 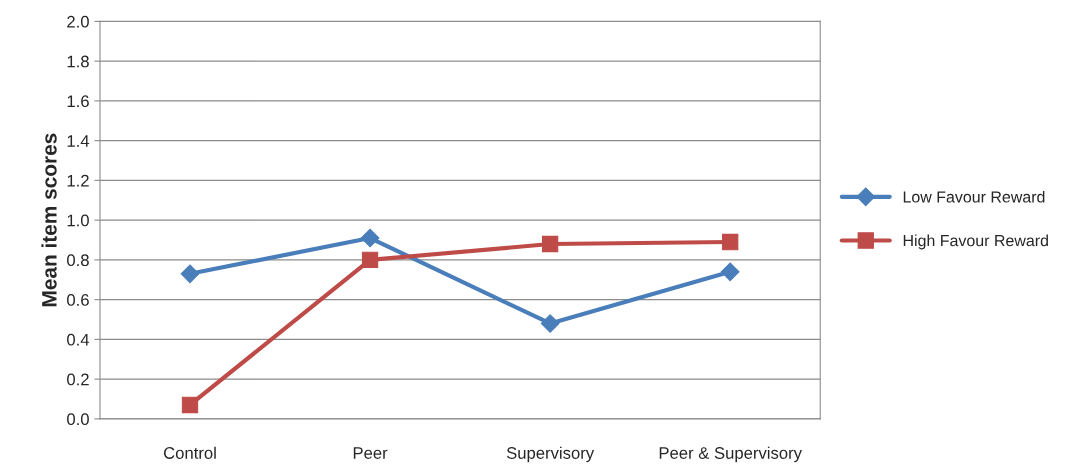 What do you see at coordinates (974, 196) in the screenshot?
I see `legend-label: Low Favour Reward` at bounding box center [974, 196].